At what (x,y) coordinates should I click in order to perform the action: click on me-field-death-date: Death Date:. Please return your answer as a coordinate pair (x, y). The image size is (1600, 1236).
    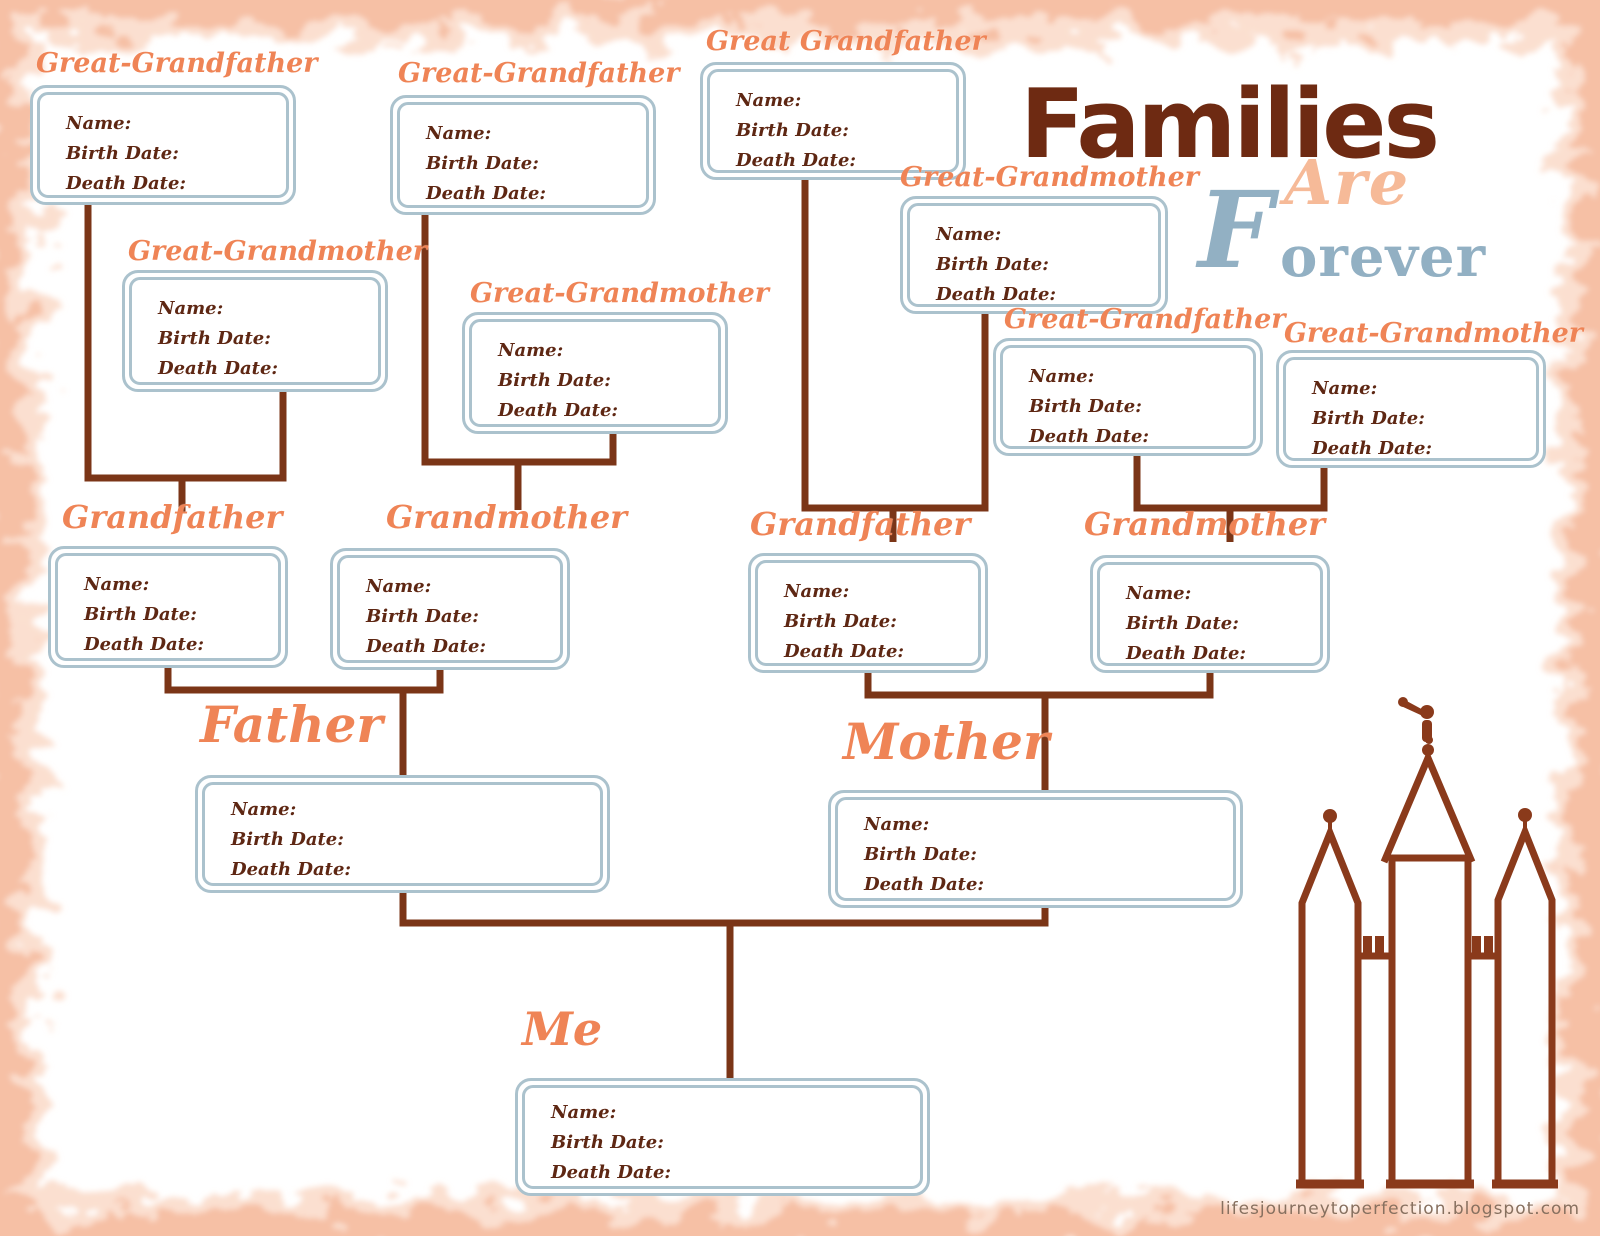
    Looking at the image, I should click on (611, 1172).